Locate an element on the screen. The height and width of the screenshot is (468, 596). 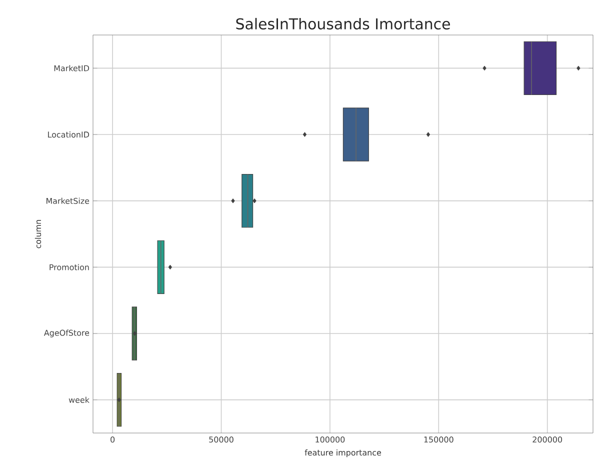
chart-title: SalesInThousands Imortance is located at coordinates (343, 24).